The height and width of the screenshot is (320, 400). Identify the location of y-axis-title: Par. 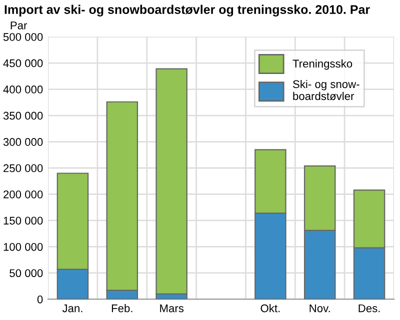
(19, 26).